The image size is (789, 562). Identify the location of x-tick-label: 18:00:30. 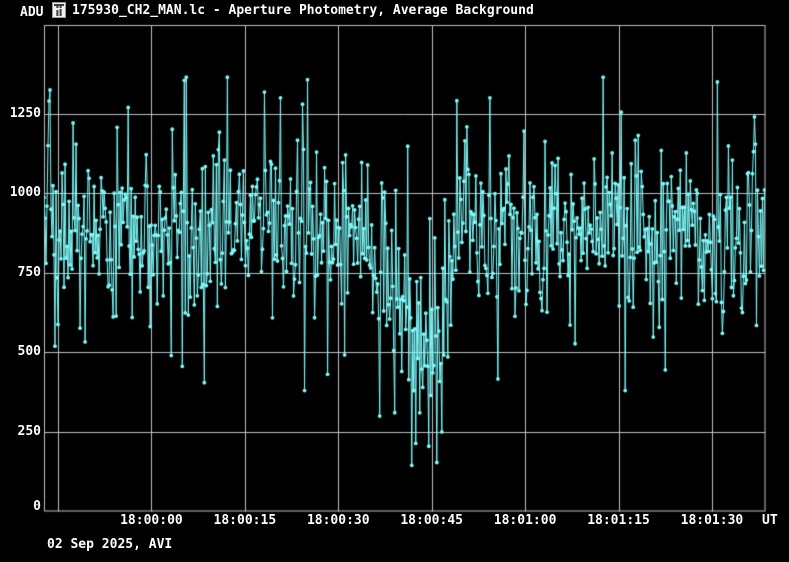
(338, 520).